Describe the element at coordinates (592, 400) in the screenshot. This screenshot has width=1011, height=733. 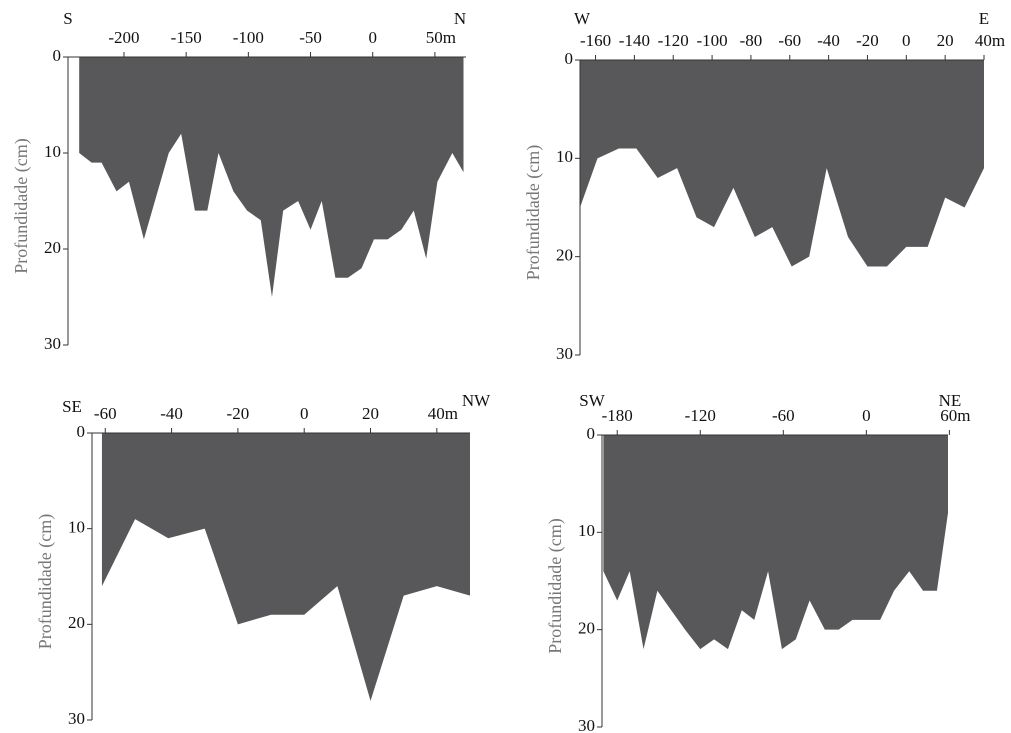
I see `direction-label: SW` at that location.